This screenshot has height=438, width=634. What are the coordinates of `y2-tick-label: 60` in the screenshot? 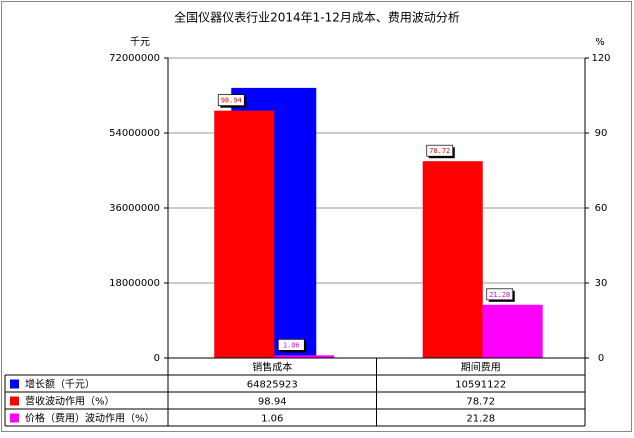 It's located at (601, 208).